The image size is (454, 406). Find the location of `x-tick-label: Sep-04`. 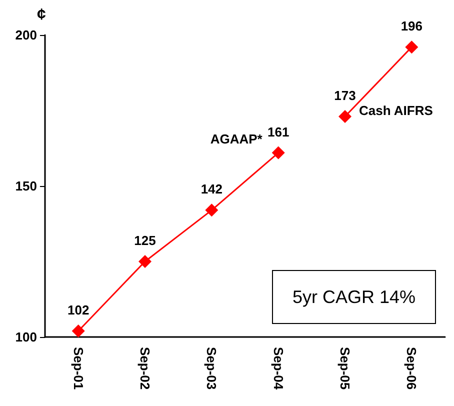

x-tick-label: Sep-04 is located at coordinates (278, 368).